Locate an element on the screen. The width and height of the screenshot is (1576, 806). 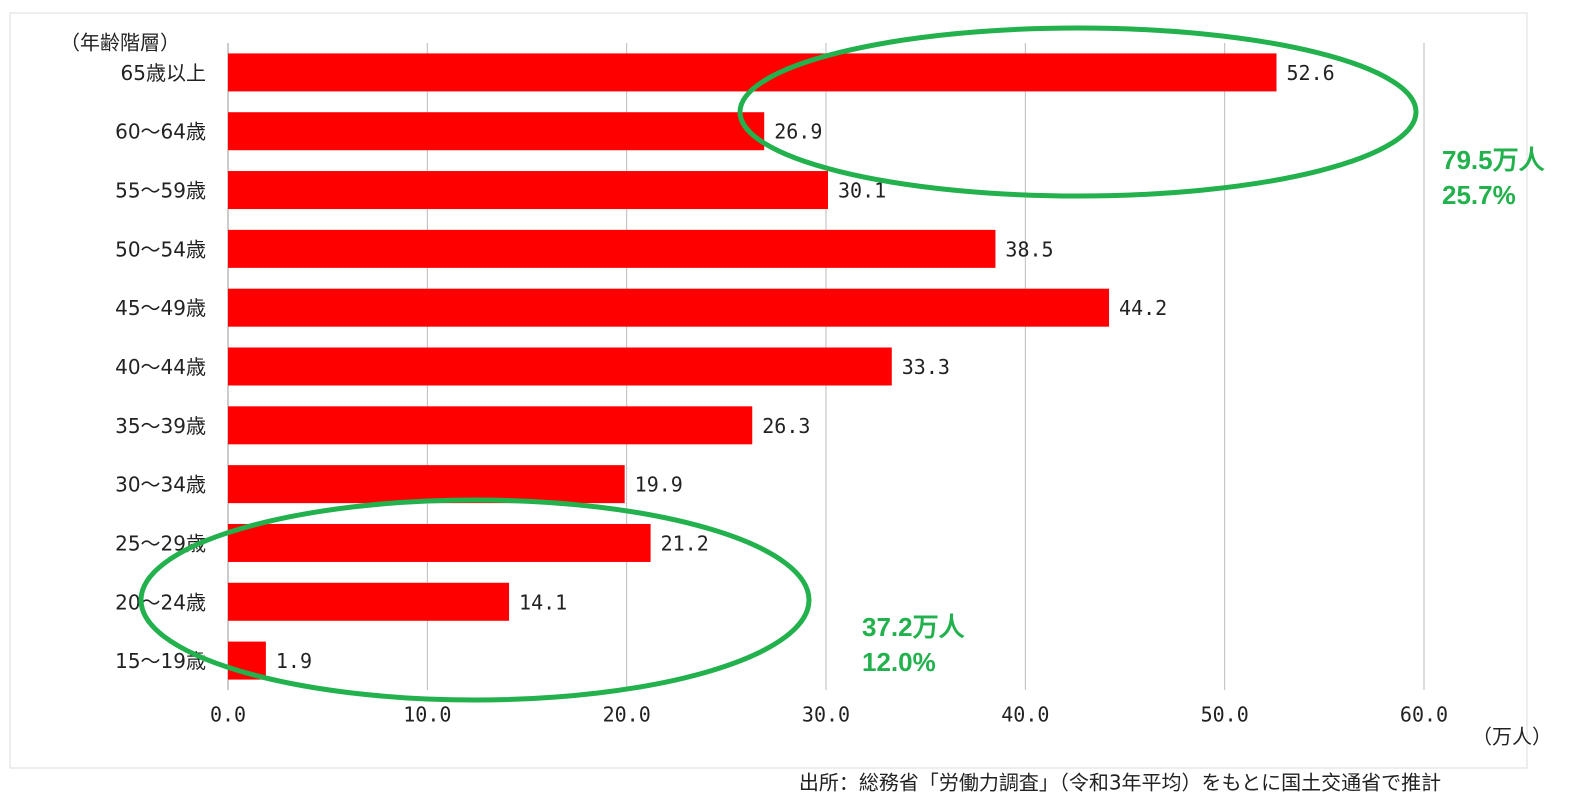
data-label: 52.6 is located at coordinates (1310, 73).